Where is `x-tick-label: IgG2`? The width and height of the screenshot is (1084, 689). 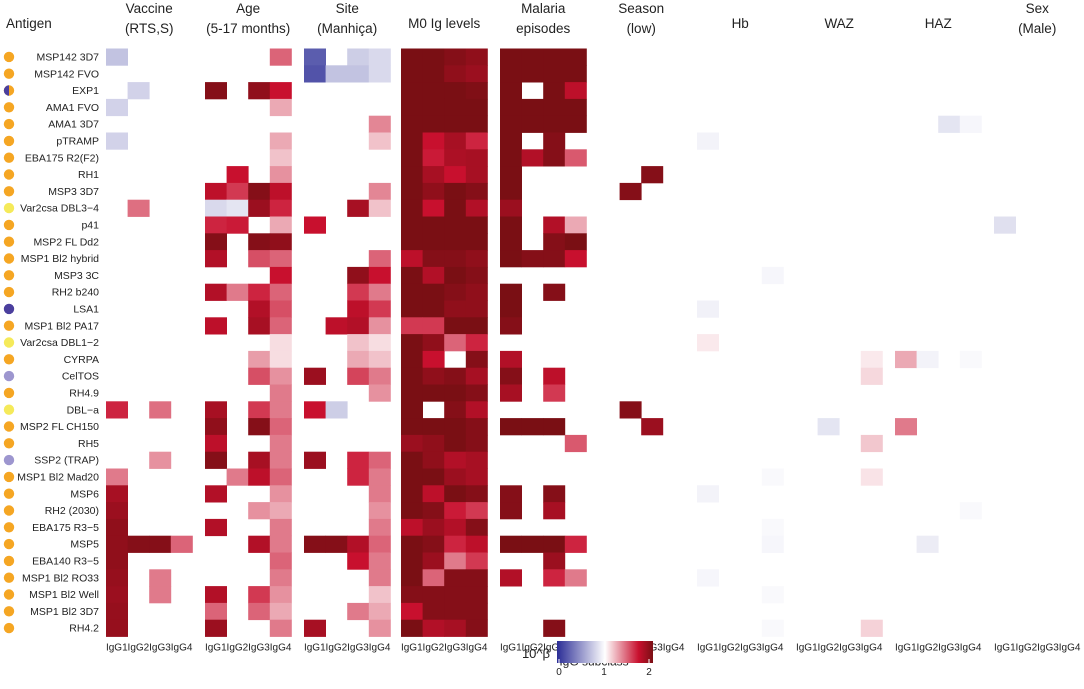
x-tick-label: IgG2 is located at coordinates (533, 648).